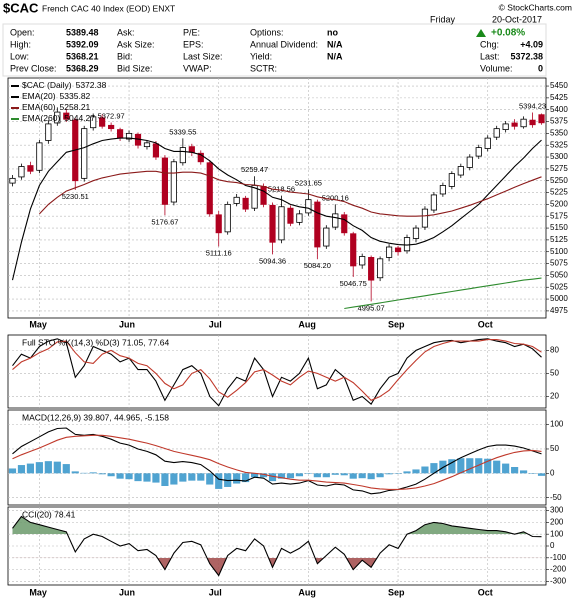 This screenshot has width=576, height=600. I want to click on quote-value: 5389.48, so click(82, 32).